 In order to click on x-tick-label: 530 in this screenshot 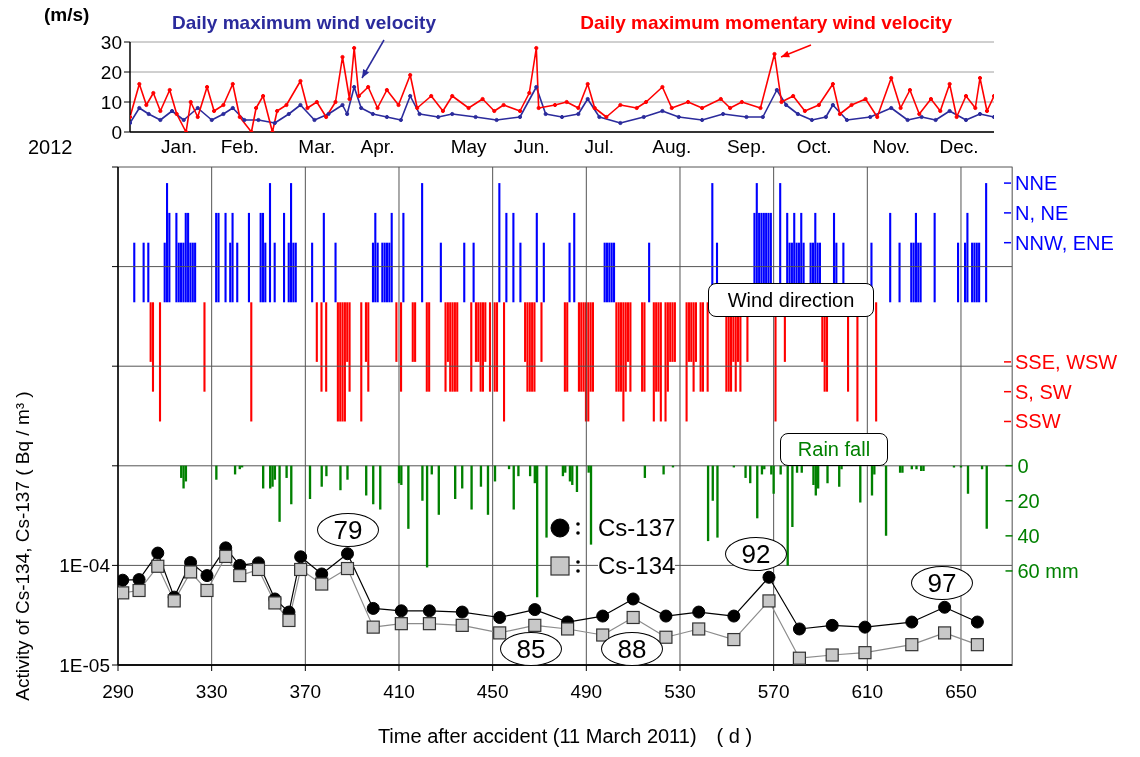, I will do `click(680, 692)`.